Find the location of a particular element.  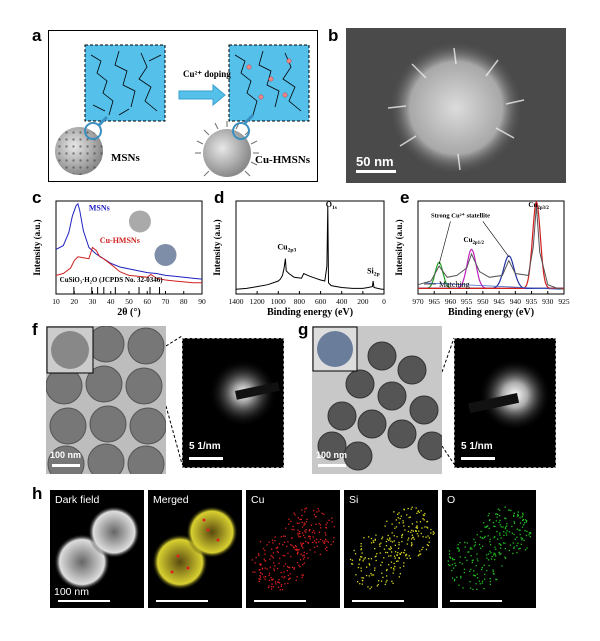

panel-letter-g: g is located at coordinates (303, 329).